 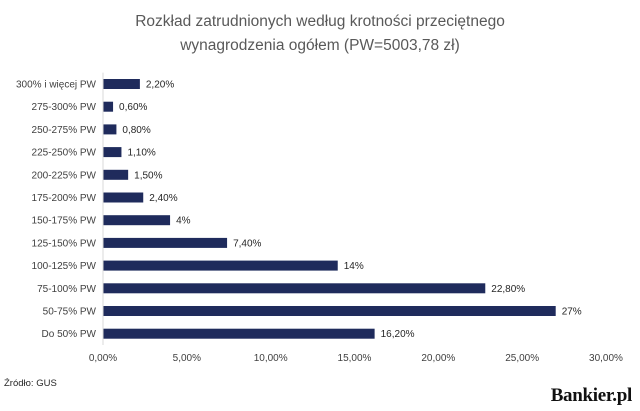 I want to click on data-label-0: 2,20%, so click(x=160, y=85).